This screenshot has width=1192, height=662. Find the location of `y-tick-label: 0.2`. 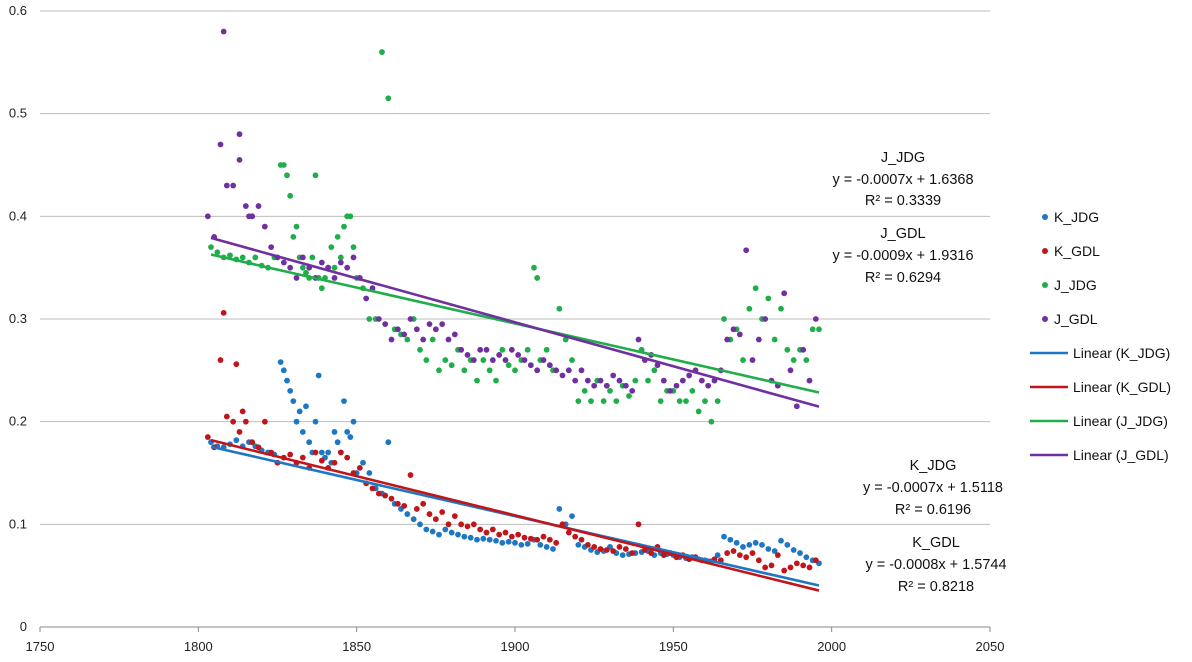

y-tick-label: 0.2 is located at coordinates (18, 421).